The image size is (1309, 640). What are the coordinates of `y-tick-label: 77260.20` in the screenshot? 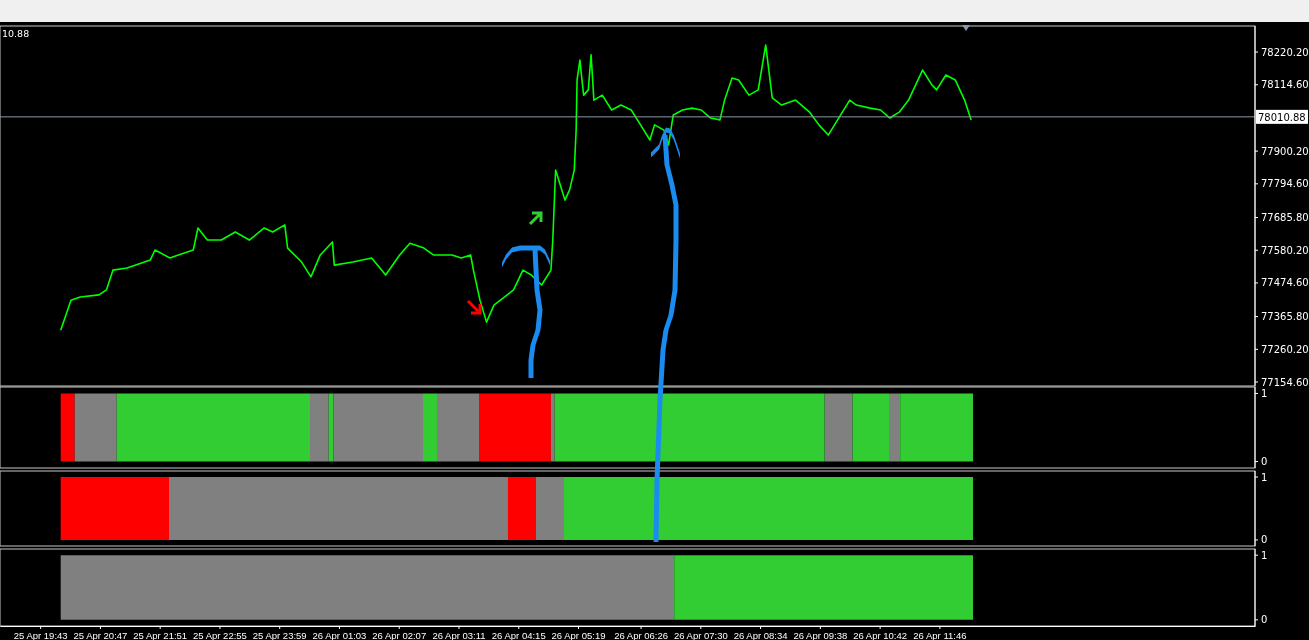 It's located at (1285, 349).